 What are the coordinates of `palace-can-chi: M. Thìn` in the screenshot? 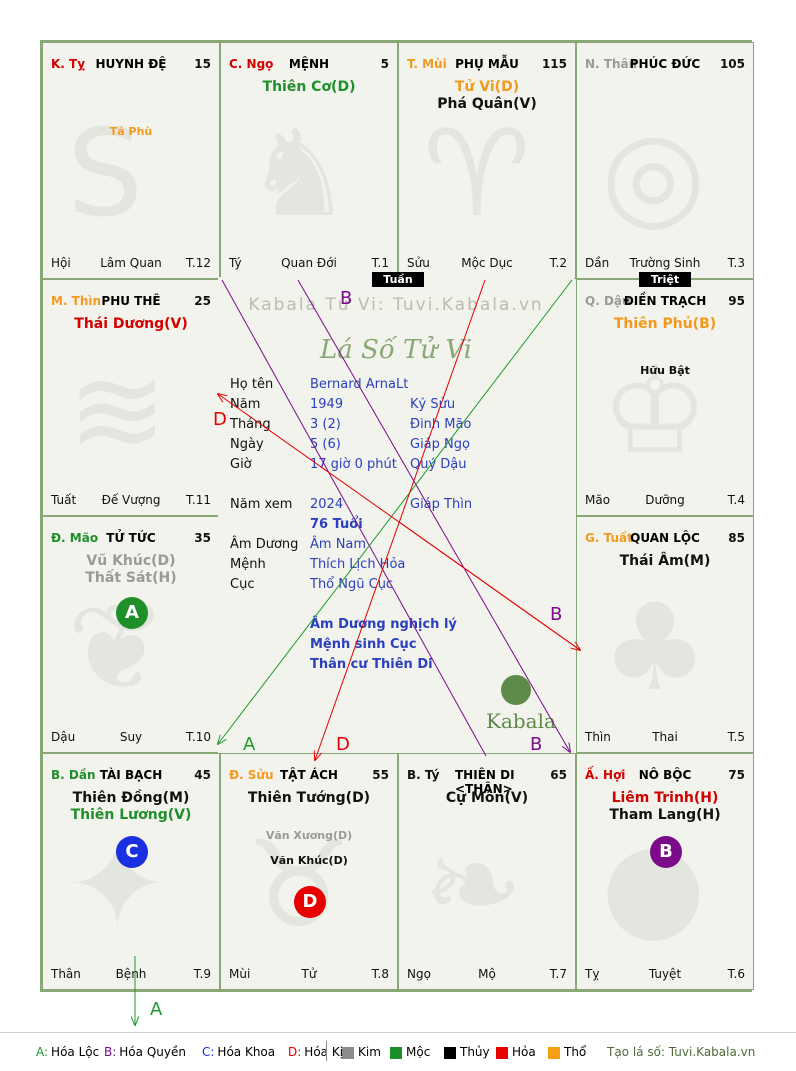 It's located at (76, 301).